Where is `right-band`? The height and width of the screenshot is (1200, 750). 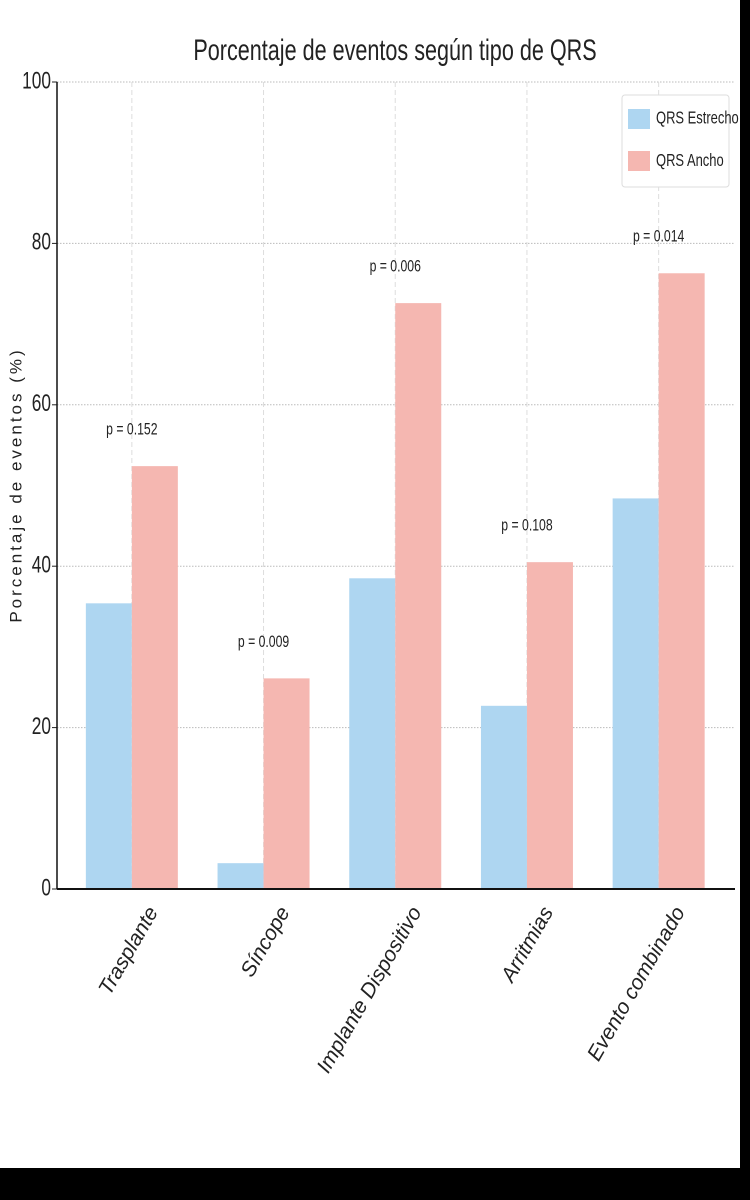 right-band is located at coordinates (745, 600).